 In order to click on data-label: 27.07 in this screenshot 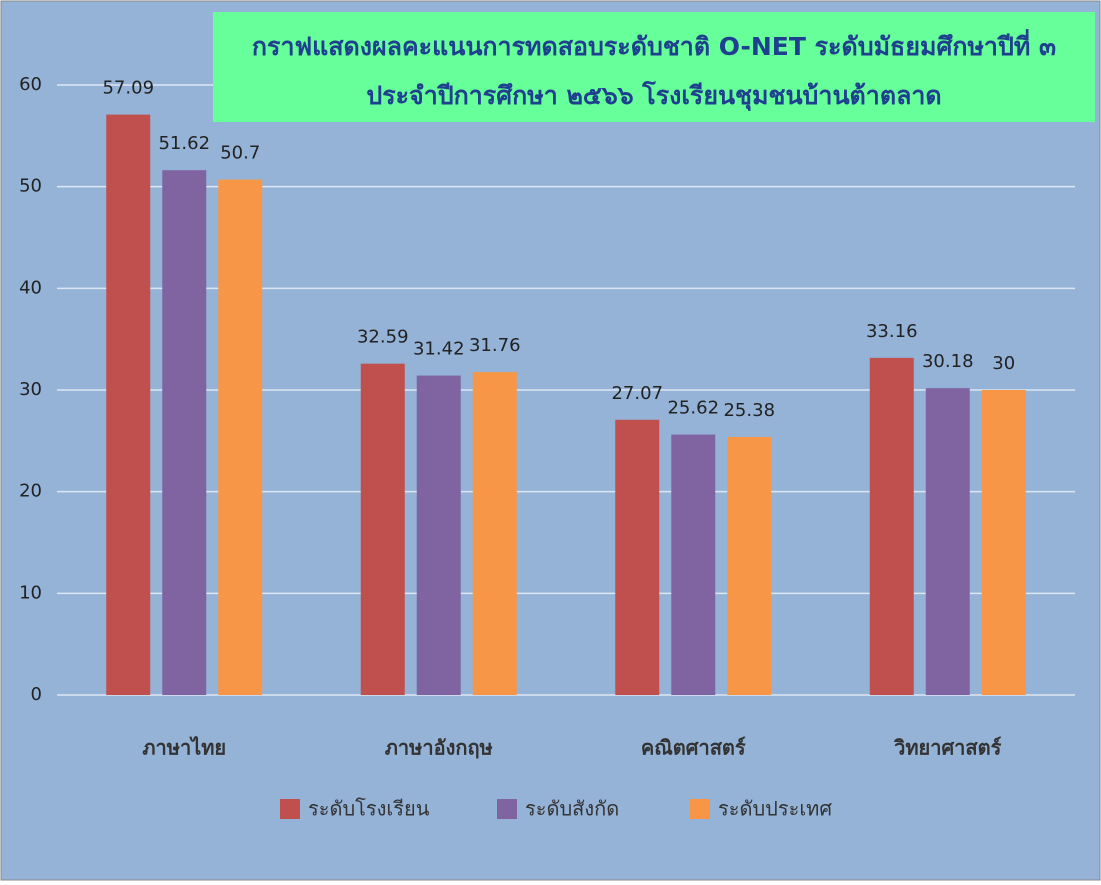, I will do `click(637, 393)`.